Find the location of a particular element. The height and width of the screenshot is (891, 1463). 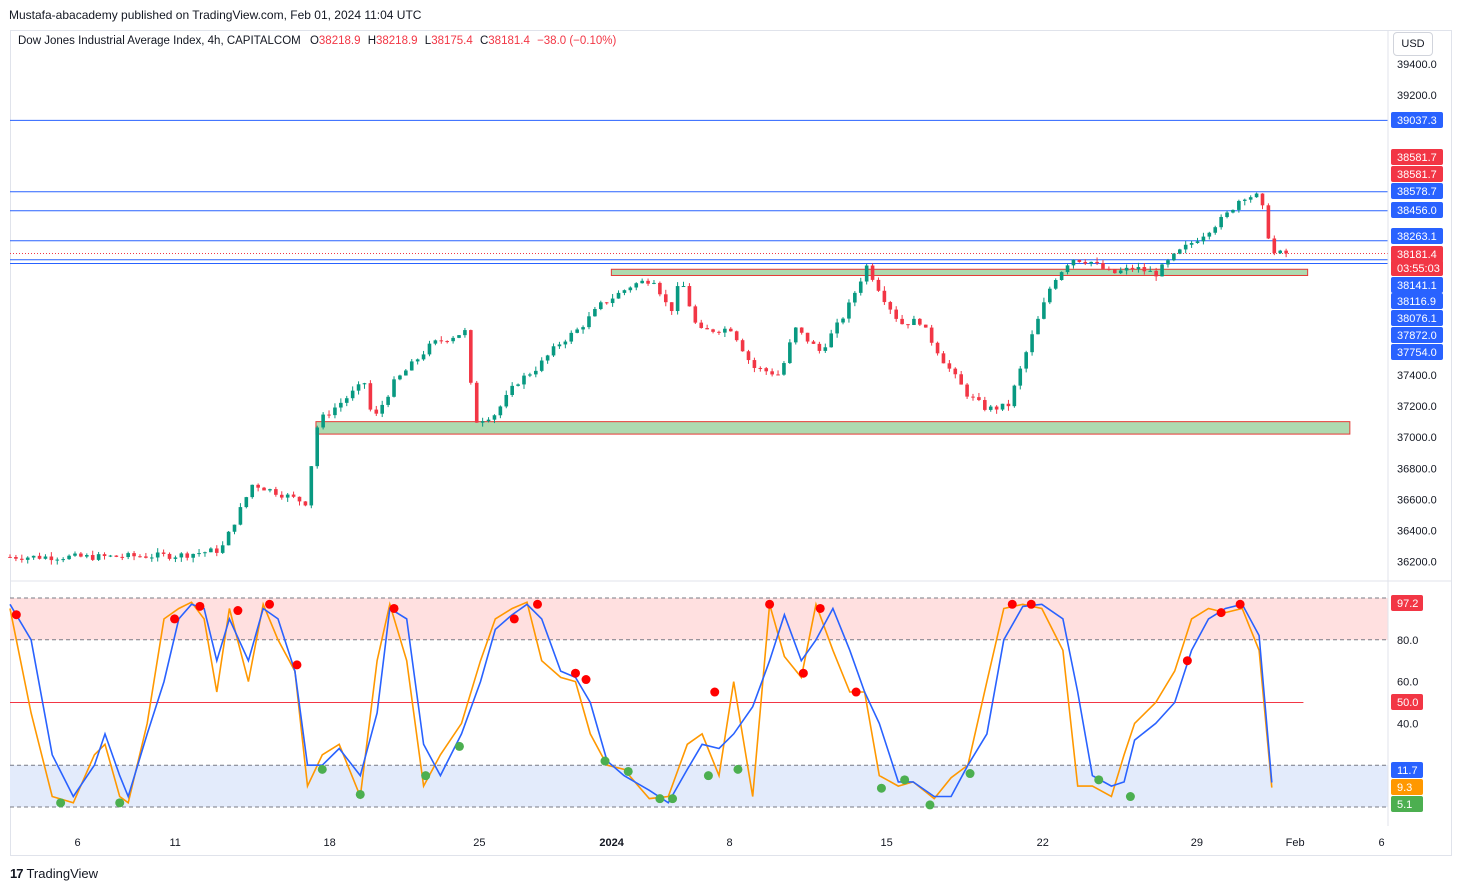

time-axis-tick: Feb is located at coordinates (1295, 843).